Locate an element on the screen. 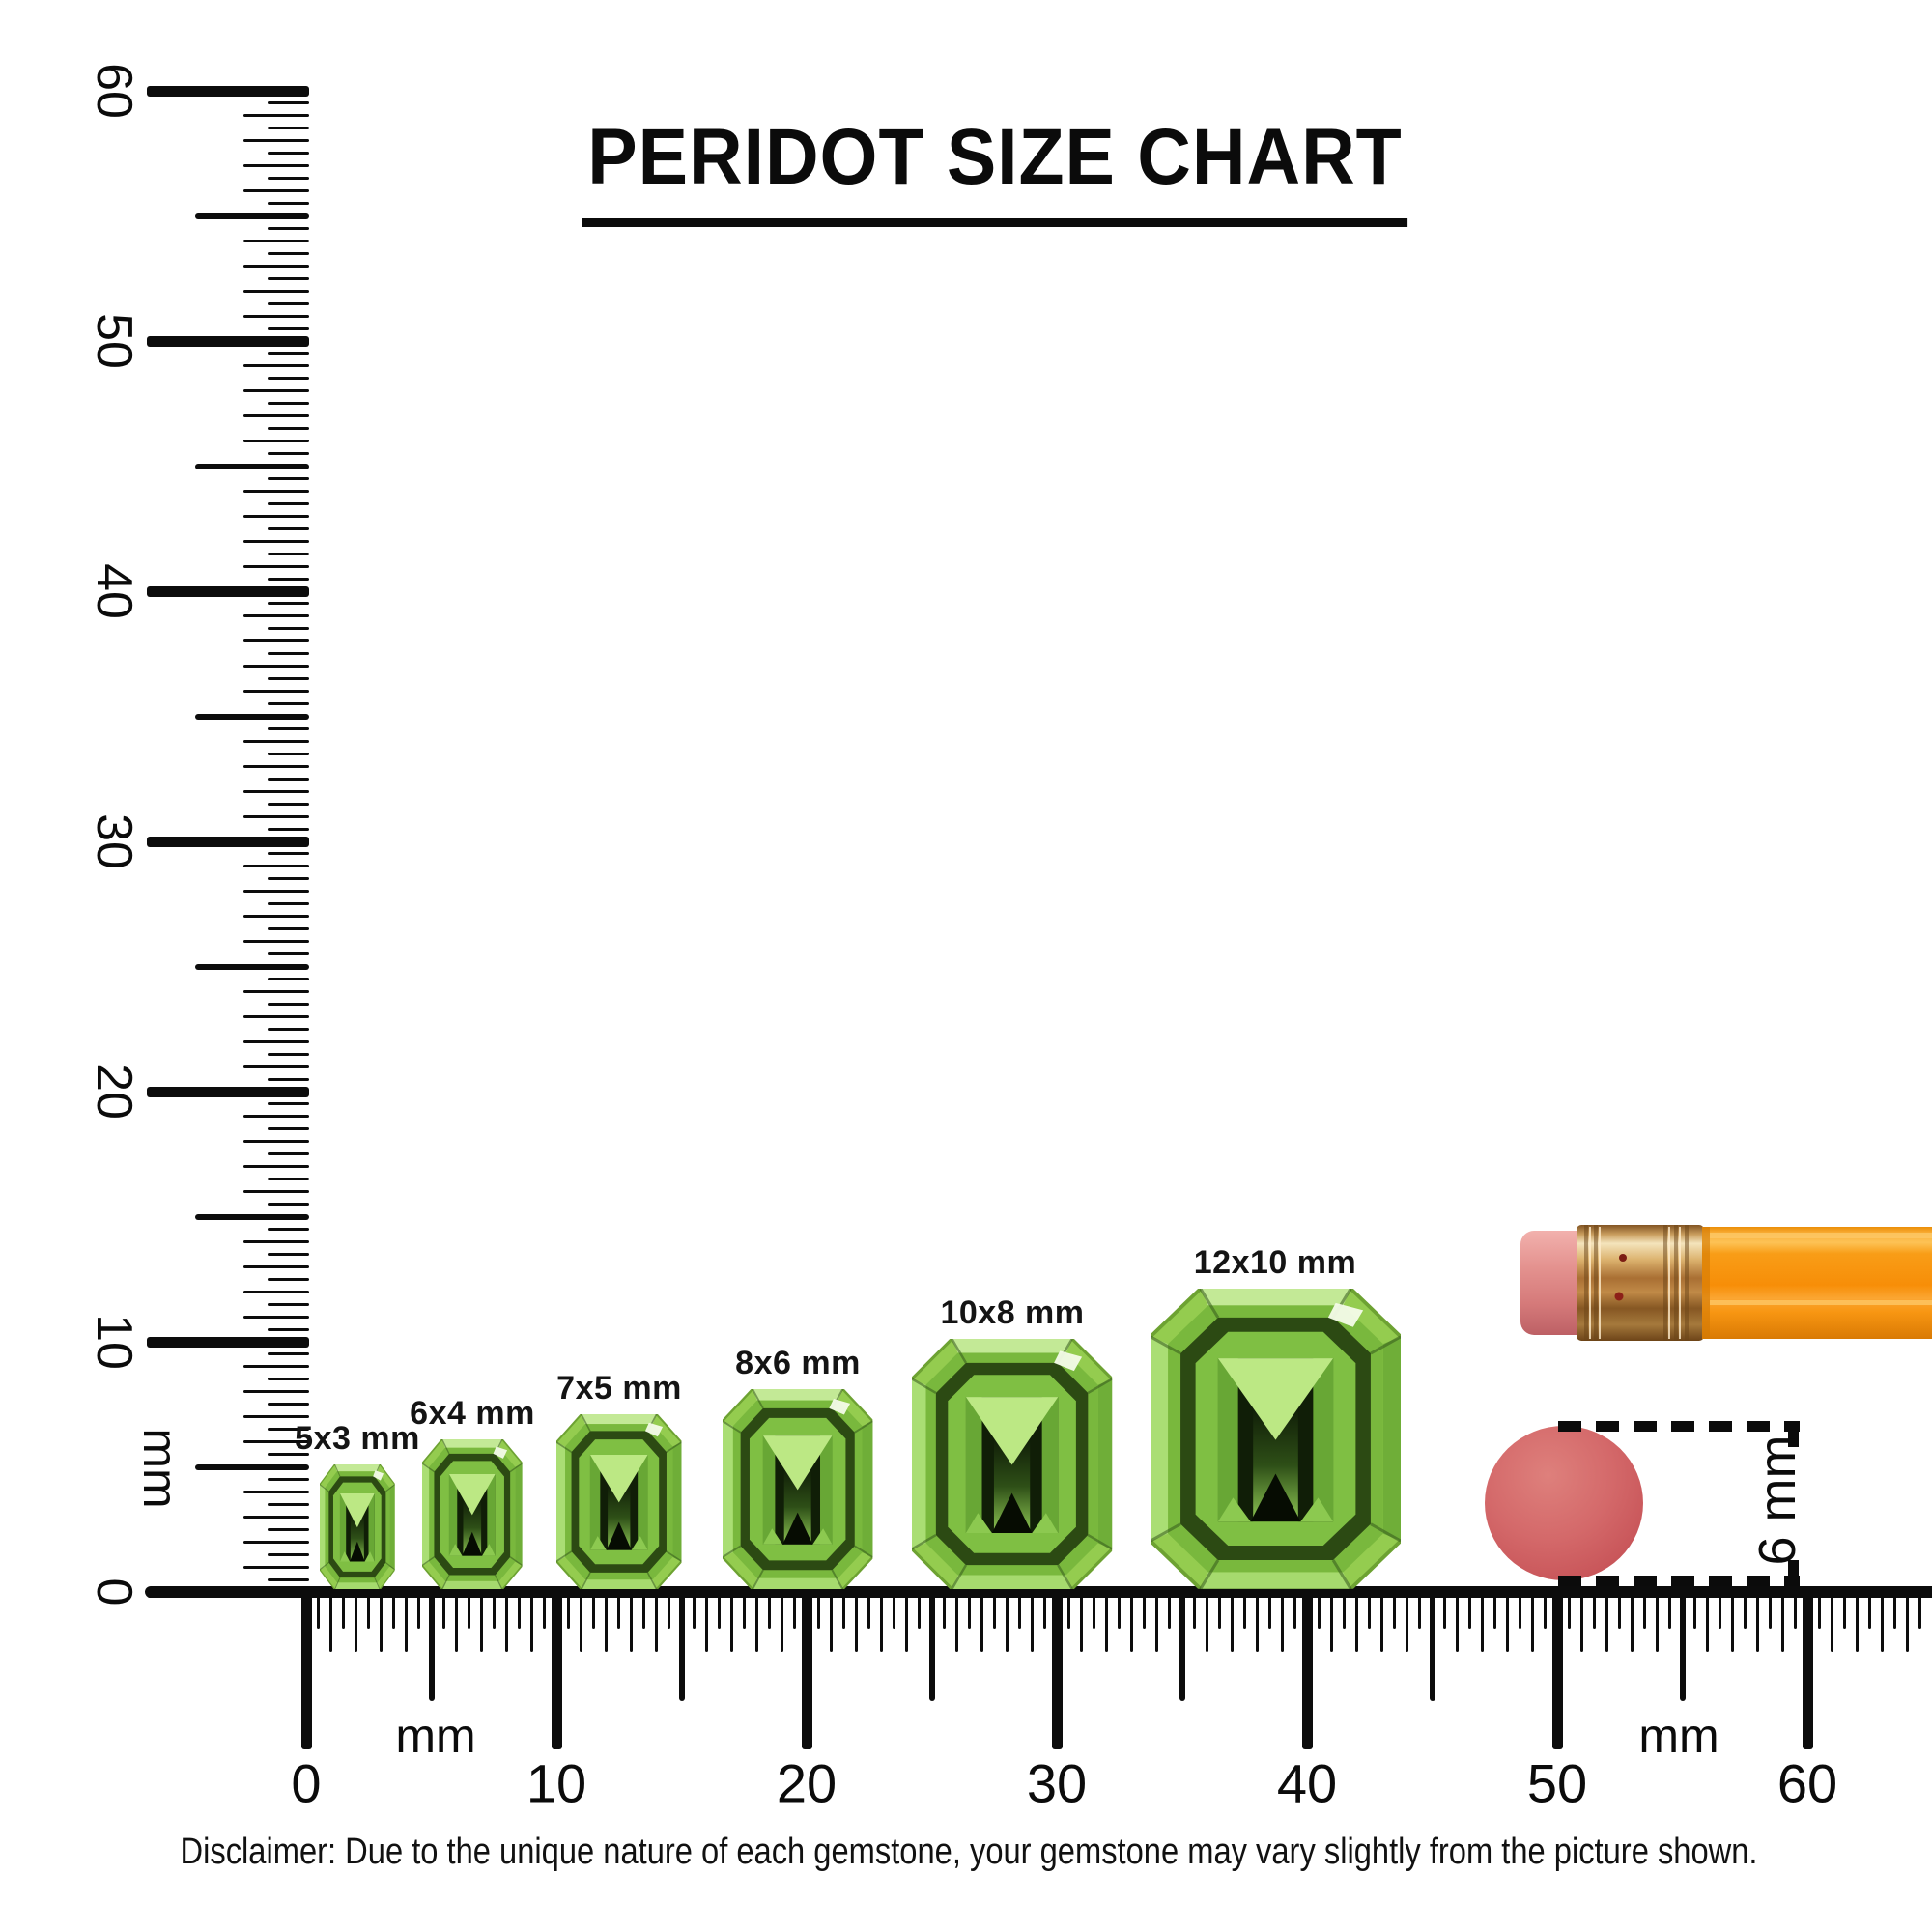 Image resolution: width=1932 pixels, height=1932 pixels. eraser-diameter-label: 6 mm is located at coordinates (1777, 1500).